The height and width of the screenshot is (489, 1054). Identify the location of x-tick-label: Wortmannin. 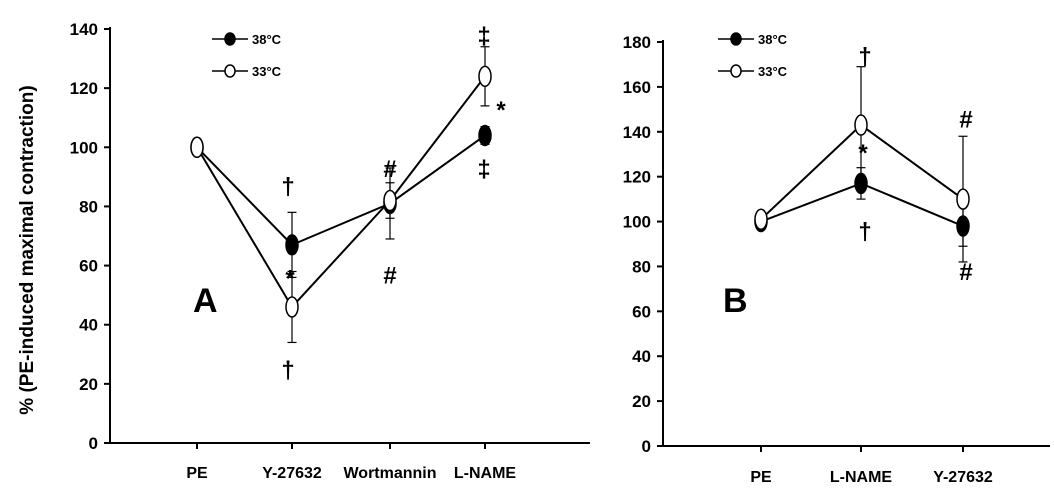
(389, 473).